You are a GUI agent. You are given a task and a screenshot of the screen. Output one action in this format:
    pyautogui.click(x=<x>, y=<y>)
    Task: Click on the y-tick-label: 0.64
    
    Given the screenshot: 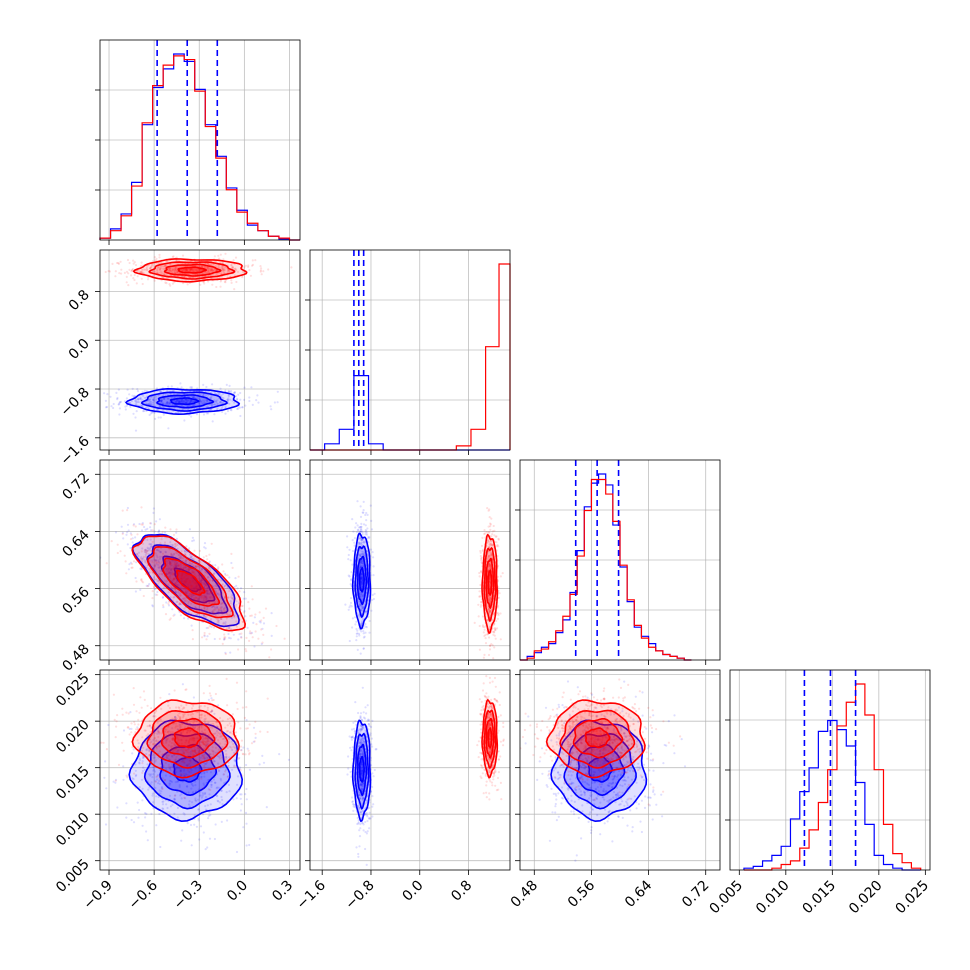 What is the action you would take?
    pyautogui.click(x=75, y=543)
    